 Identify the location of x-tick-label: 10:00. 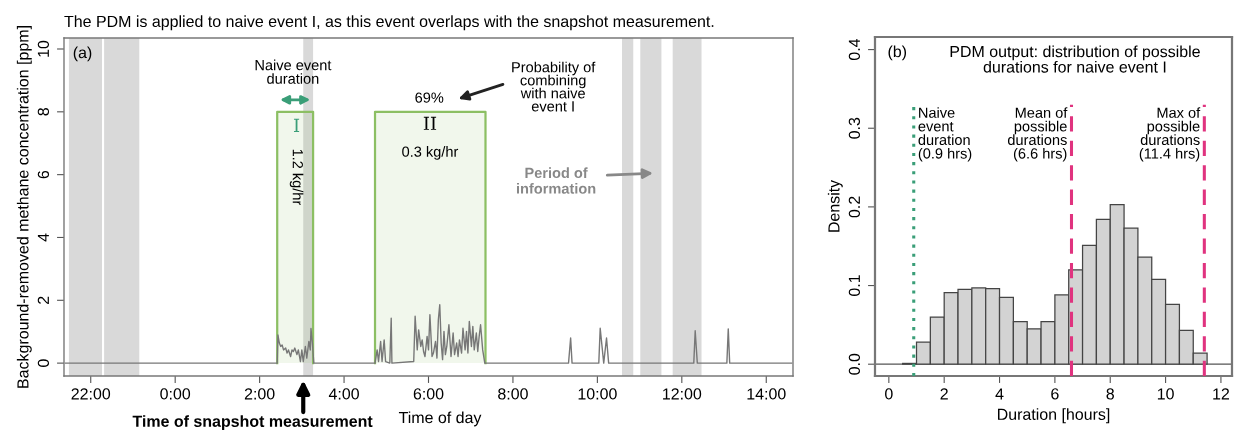
(597, 394).